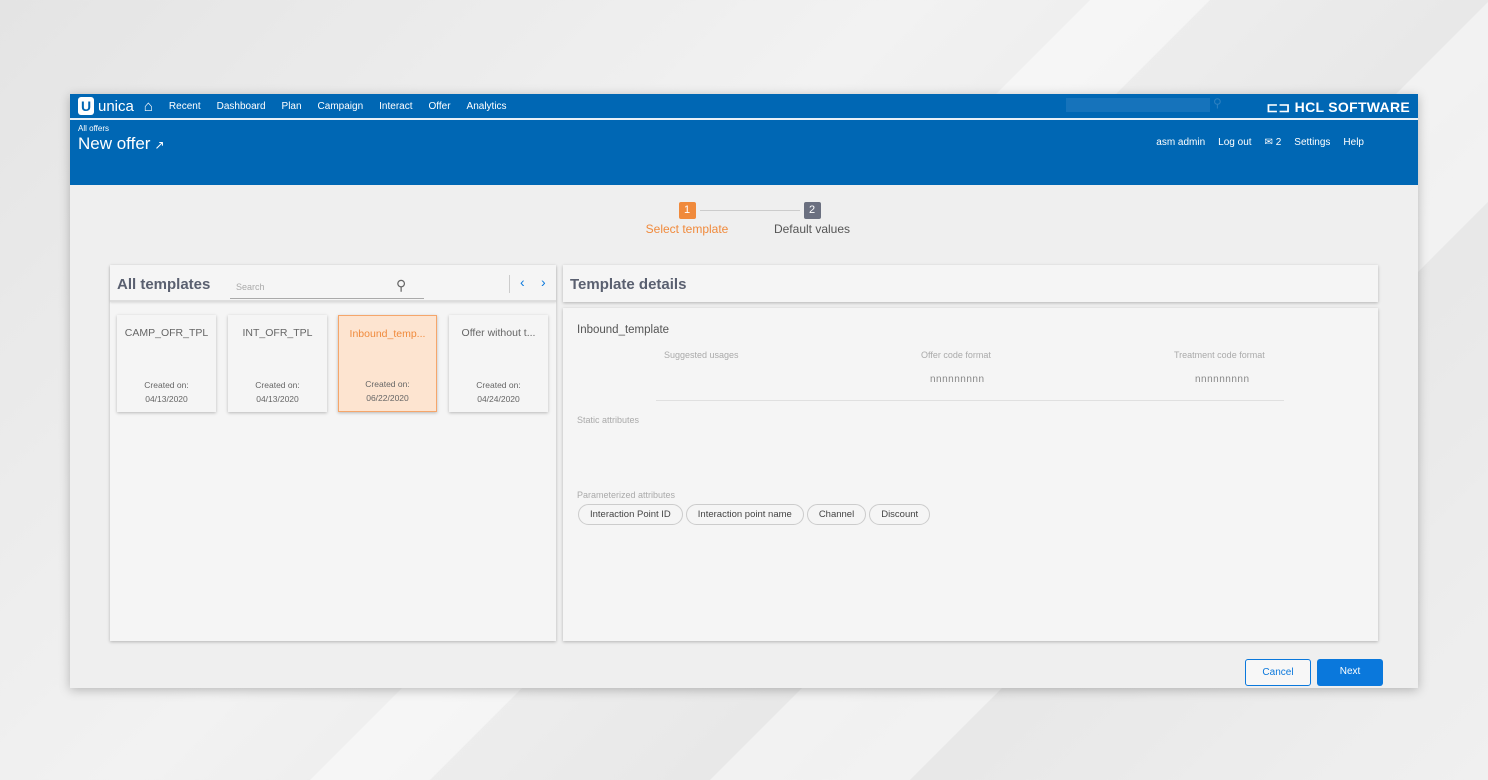  Describe the element at coordinates (184, 106) in the screenshot. I see `nav-recent: Recent` at that location.